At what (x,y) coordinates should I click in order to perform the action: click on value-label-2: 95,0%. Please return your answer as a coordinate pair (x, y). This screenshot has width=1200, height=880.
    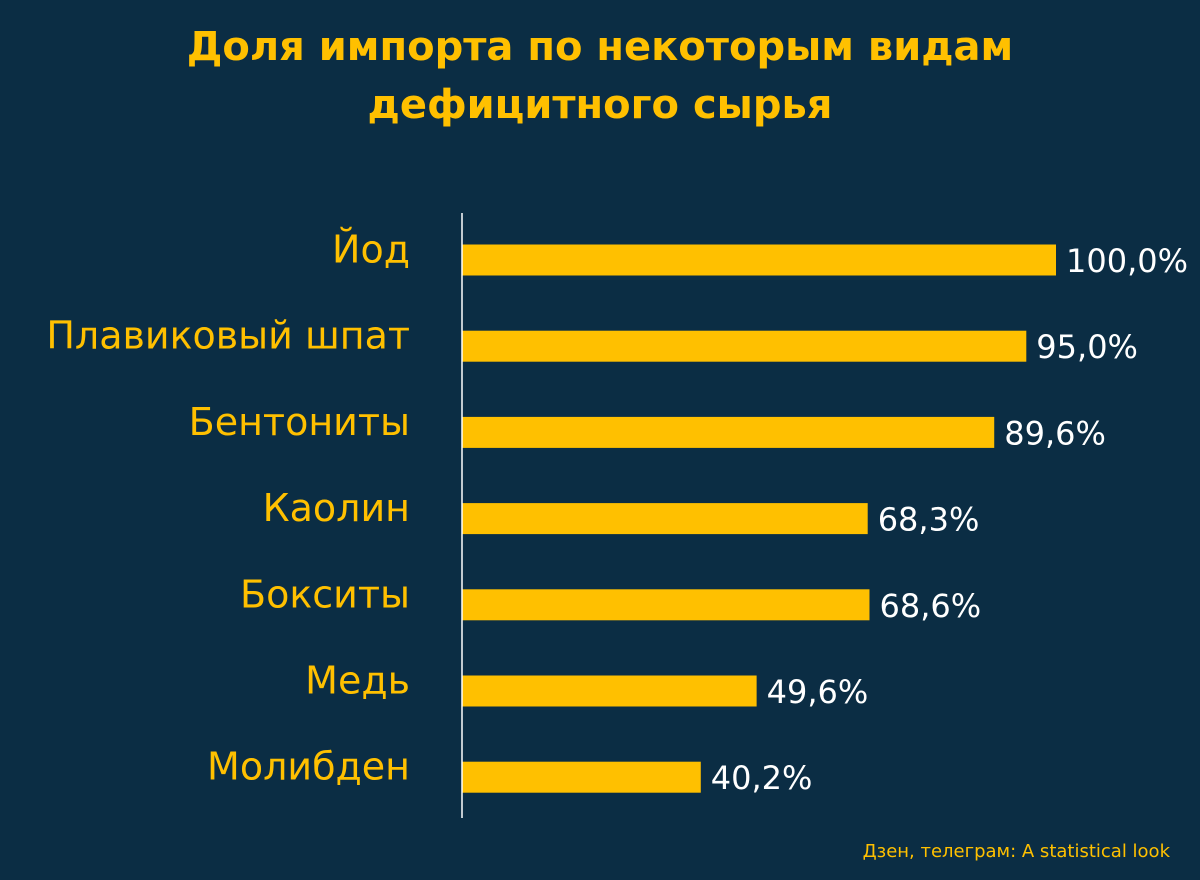
    Looking at the image, I should click on (1087, 347).